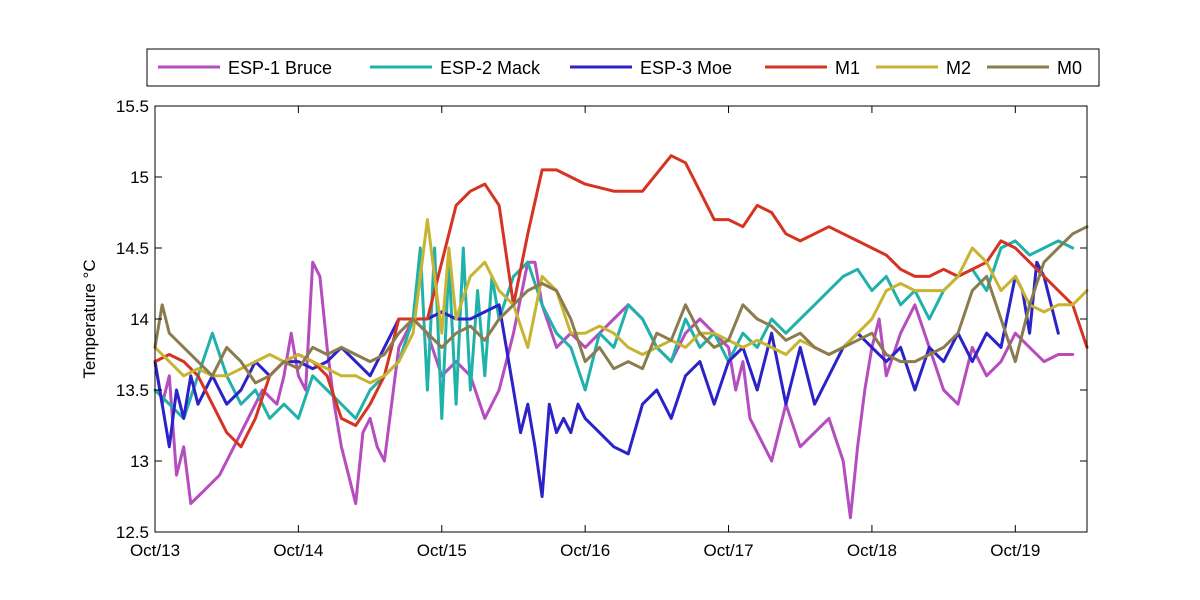 This screenshot has height=600, width=1200. What do you see at coordinates (155, 550) in the screenshot?
I see `x-tick-label: Oct/13` at bounding box center [155, 550].